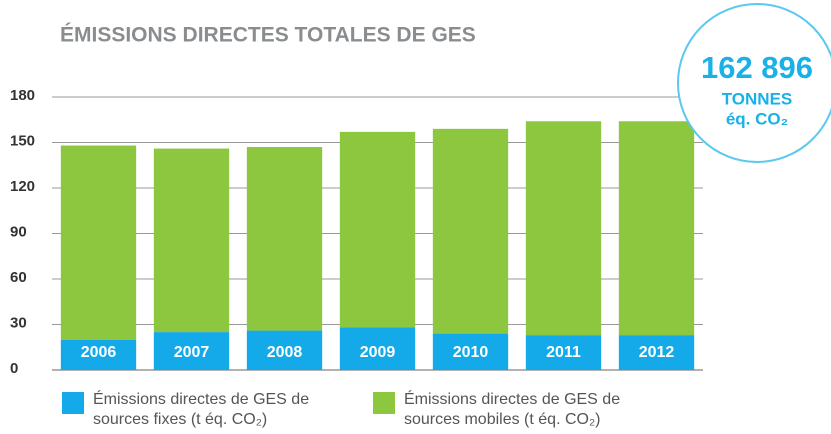 The width and height of the screenshot is (831, 434). What do you see at coordinates (18, 277) in the screenshot?
I see `y-tick-label: 60` at bounding box center [18, 277].